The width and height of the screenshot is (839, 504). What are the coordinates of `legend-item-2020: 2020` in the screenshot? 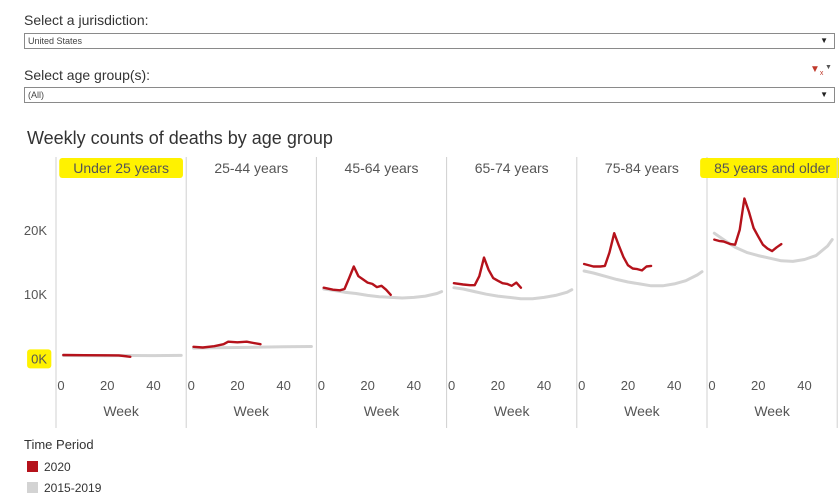 It's located at (49, 467).